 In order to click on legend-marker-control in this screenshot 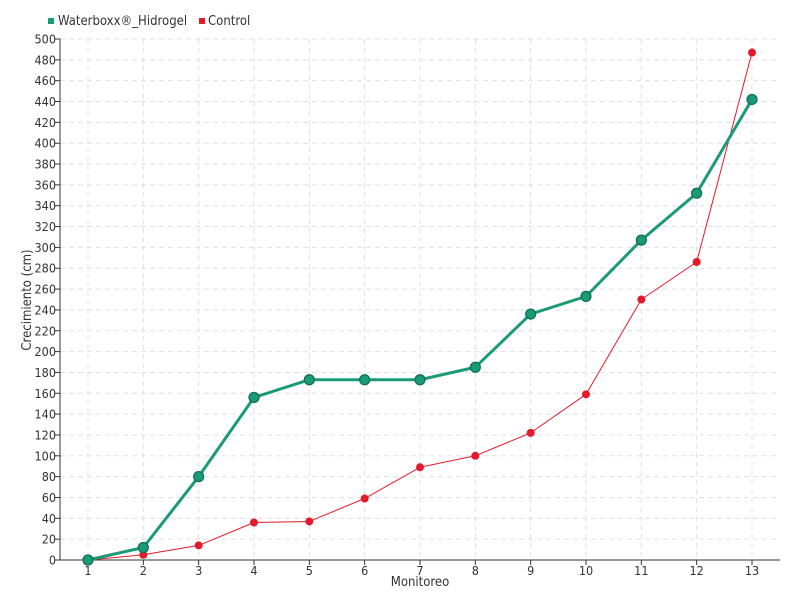, I will do `click(202, 21)`.